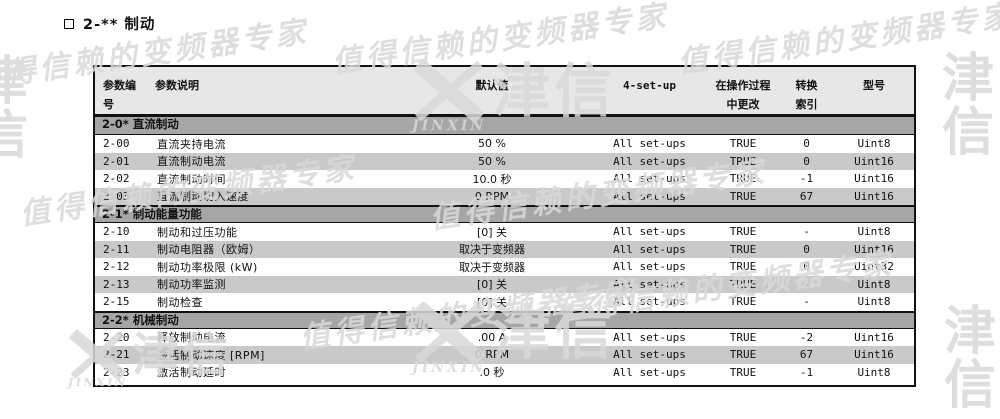  Describe the element at coordinates (492, 85) in the screenshot. I see `header-default-value: 默认值` at that location.